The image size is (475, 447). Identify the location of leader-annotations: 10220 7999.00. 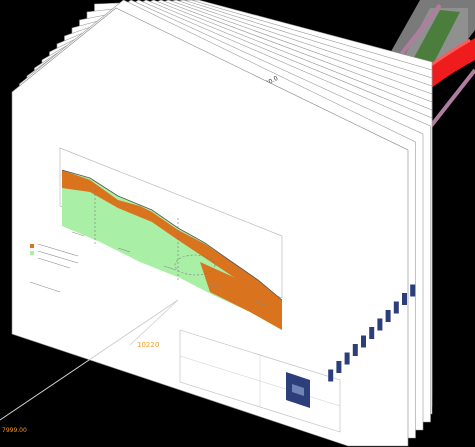
(89, 366).